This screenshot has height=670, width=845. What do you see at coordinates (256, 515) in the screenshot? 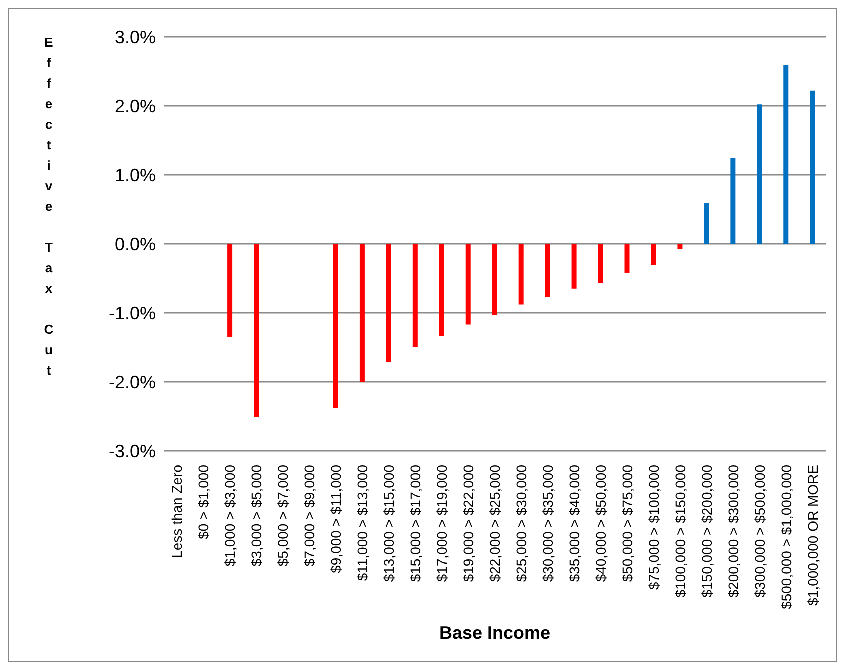
I see `x-tick-label: $3,000 > $5,000` at bounding box center [256, 515].